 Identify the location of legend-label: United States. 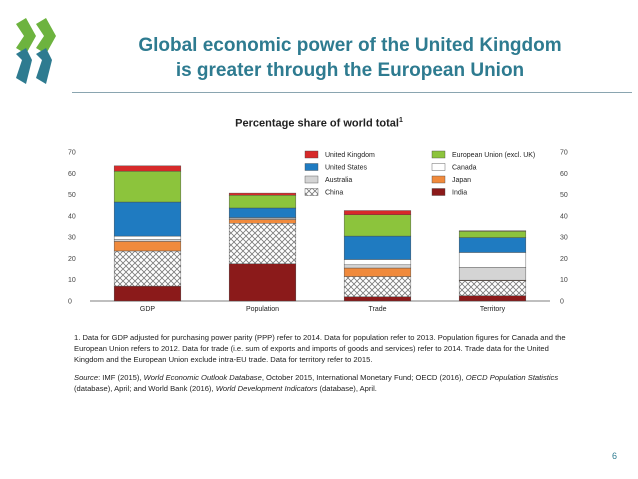
(346, 168).